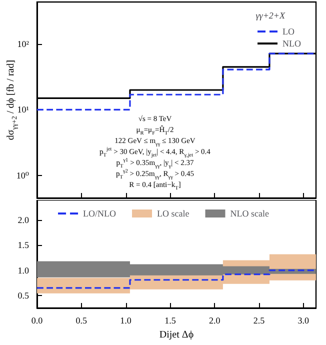  I want to click on x-tick-label: 1.5, so click(170, 321).